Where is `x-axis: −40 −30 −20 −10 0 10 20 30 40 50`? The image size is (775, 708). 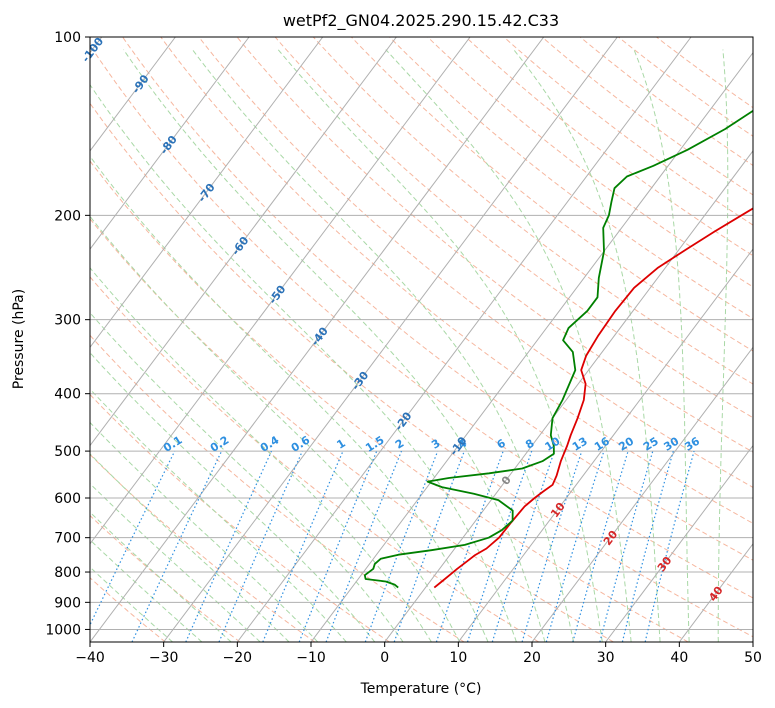
x-axis: −40 −30 −20 −10 0 10 20 30 40 50 is located at coordinates (418, 654).